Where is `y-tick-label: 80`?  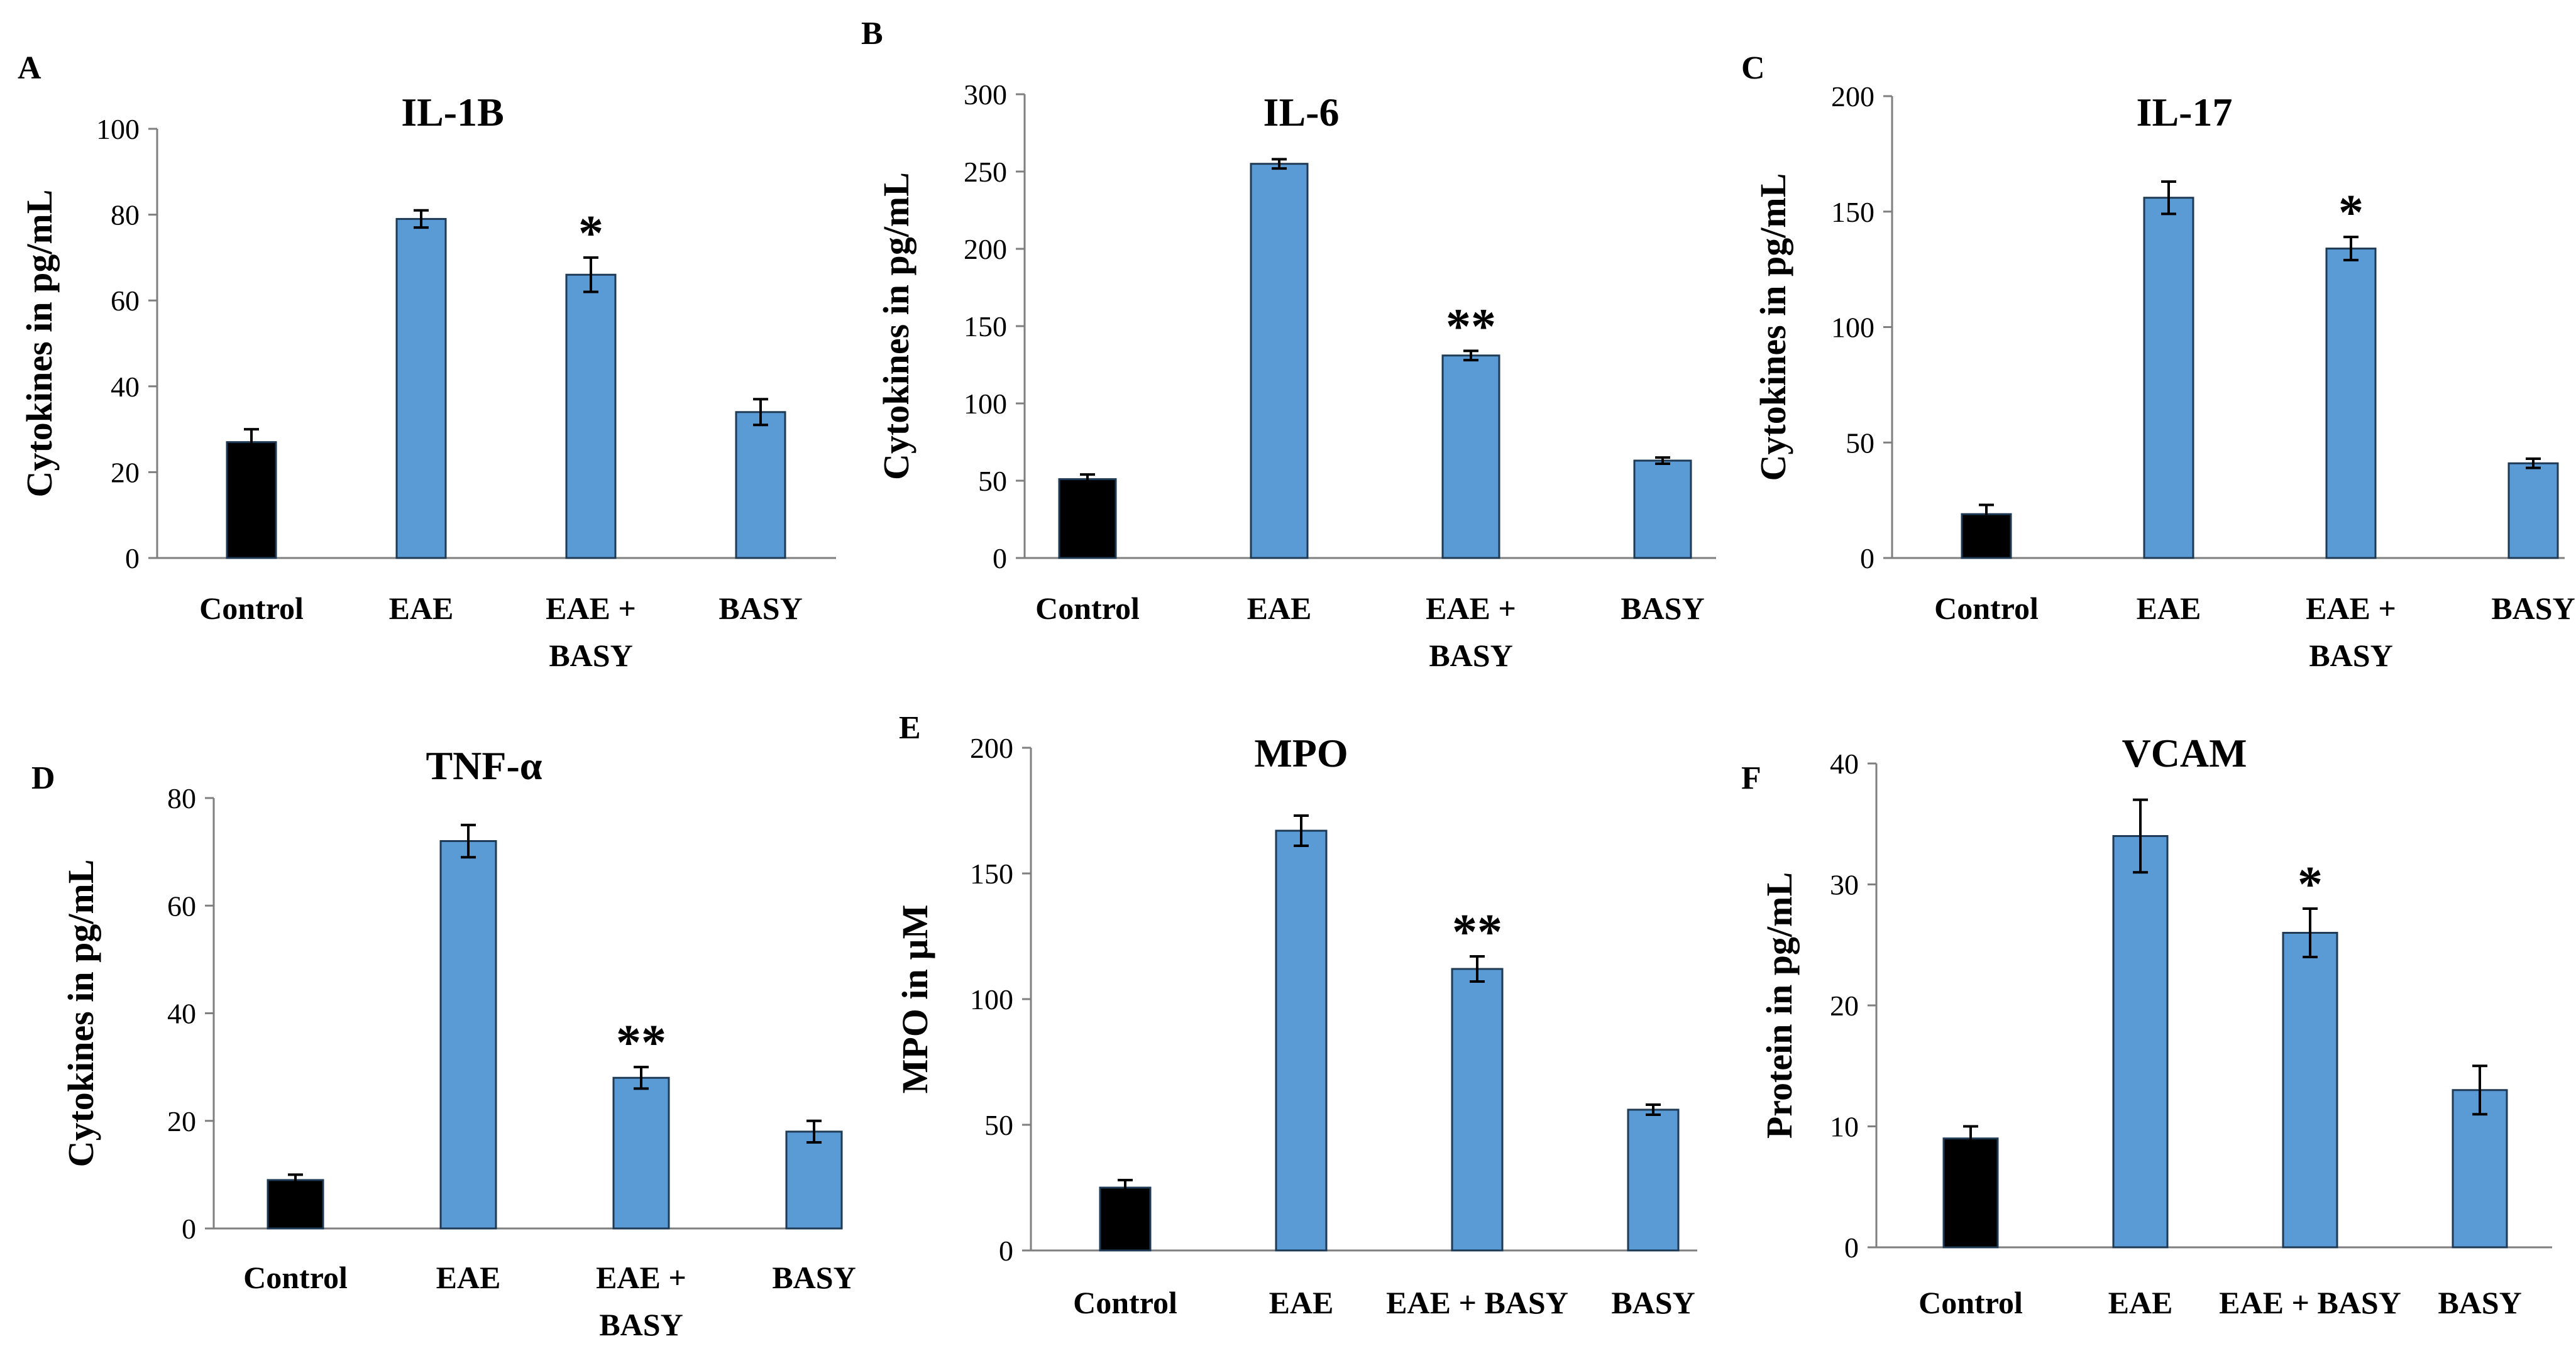
y-tick-label: 80 is located at coordinates (181, 798).